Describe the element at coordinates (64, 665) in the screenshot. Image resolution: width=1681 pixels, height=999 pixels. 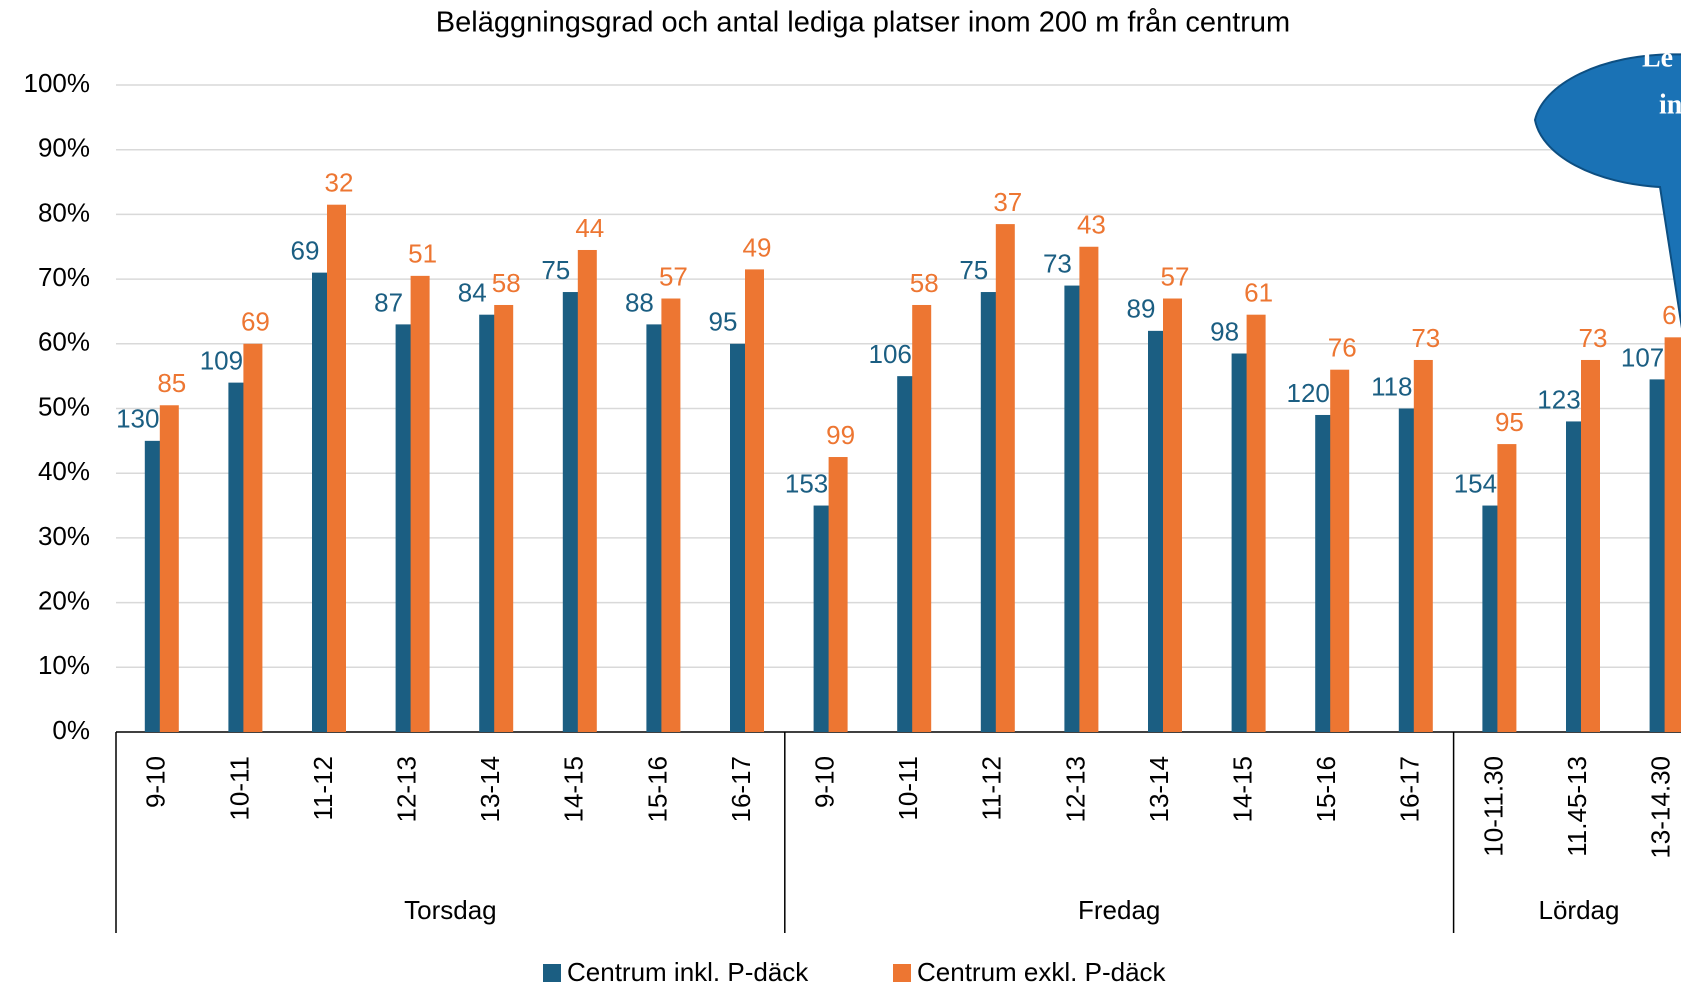
I see `y-tick-label: 10%` at that location.